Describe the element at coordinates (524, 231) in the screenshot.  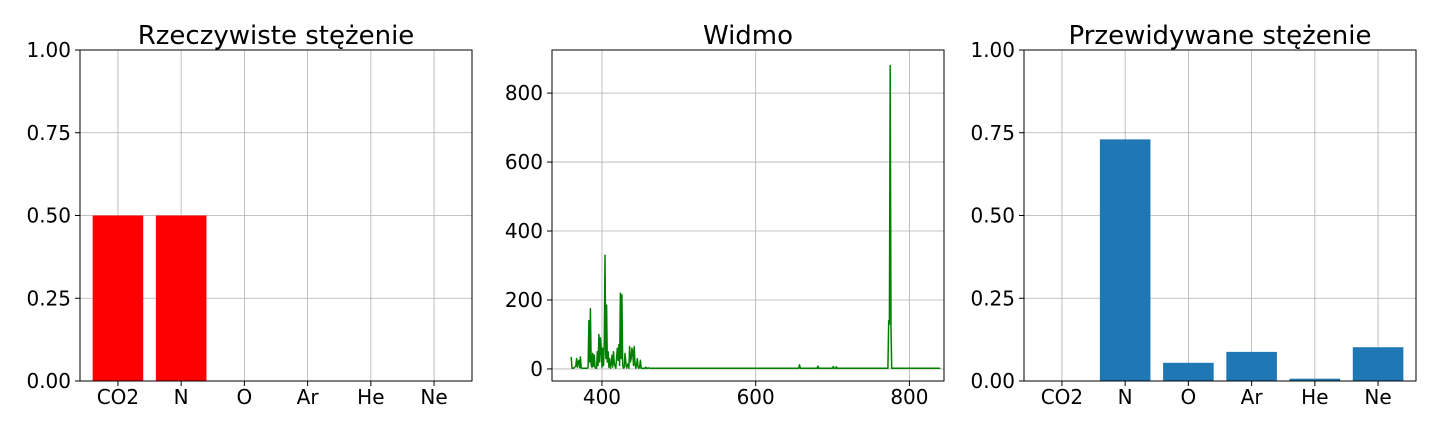
I see `y-tick-label: 400` at that location.